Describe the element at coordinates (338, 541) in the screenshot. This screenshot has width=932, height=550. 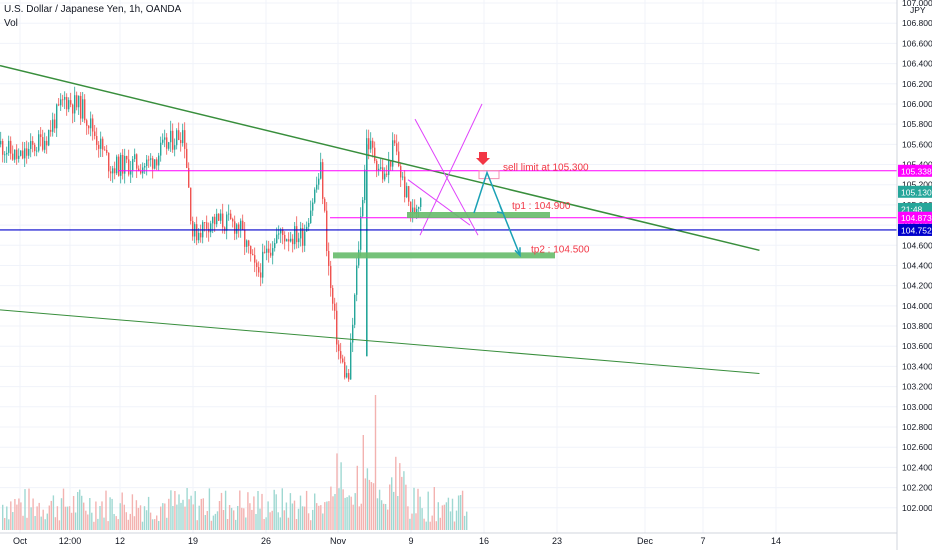
I see `x-tick-label: Nov` at that location.